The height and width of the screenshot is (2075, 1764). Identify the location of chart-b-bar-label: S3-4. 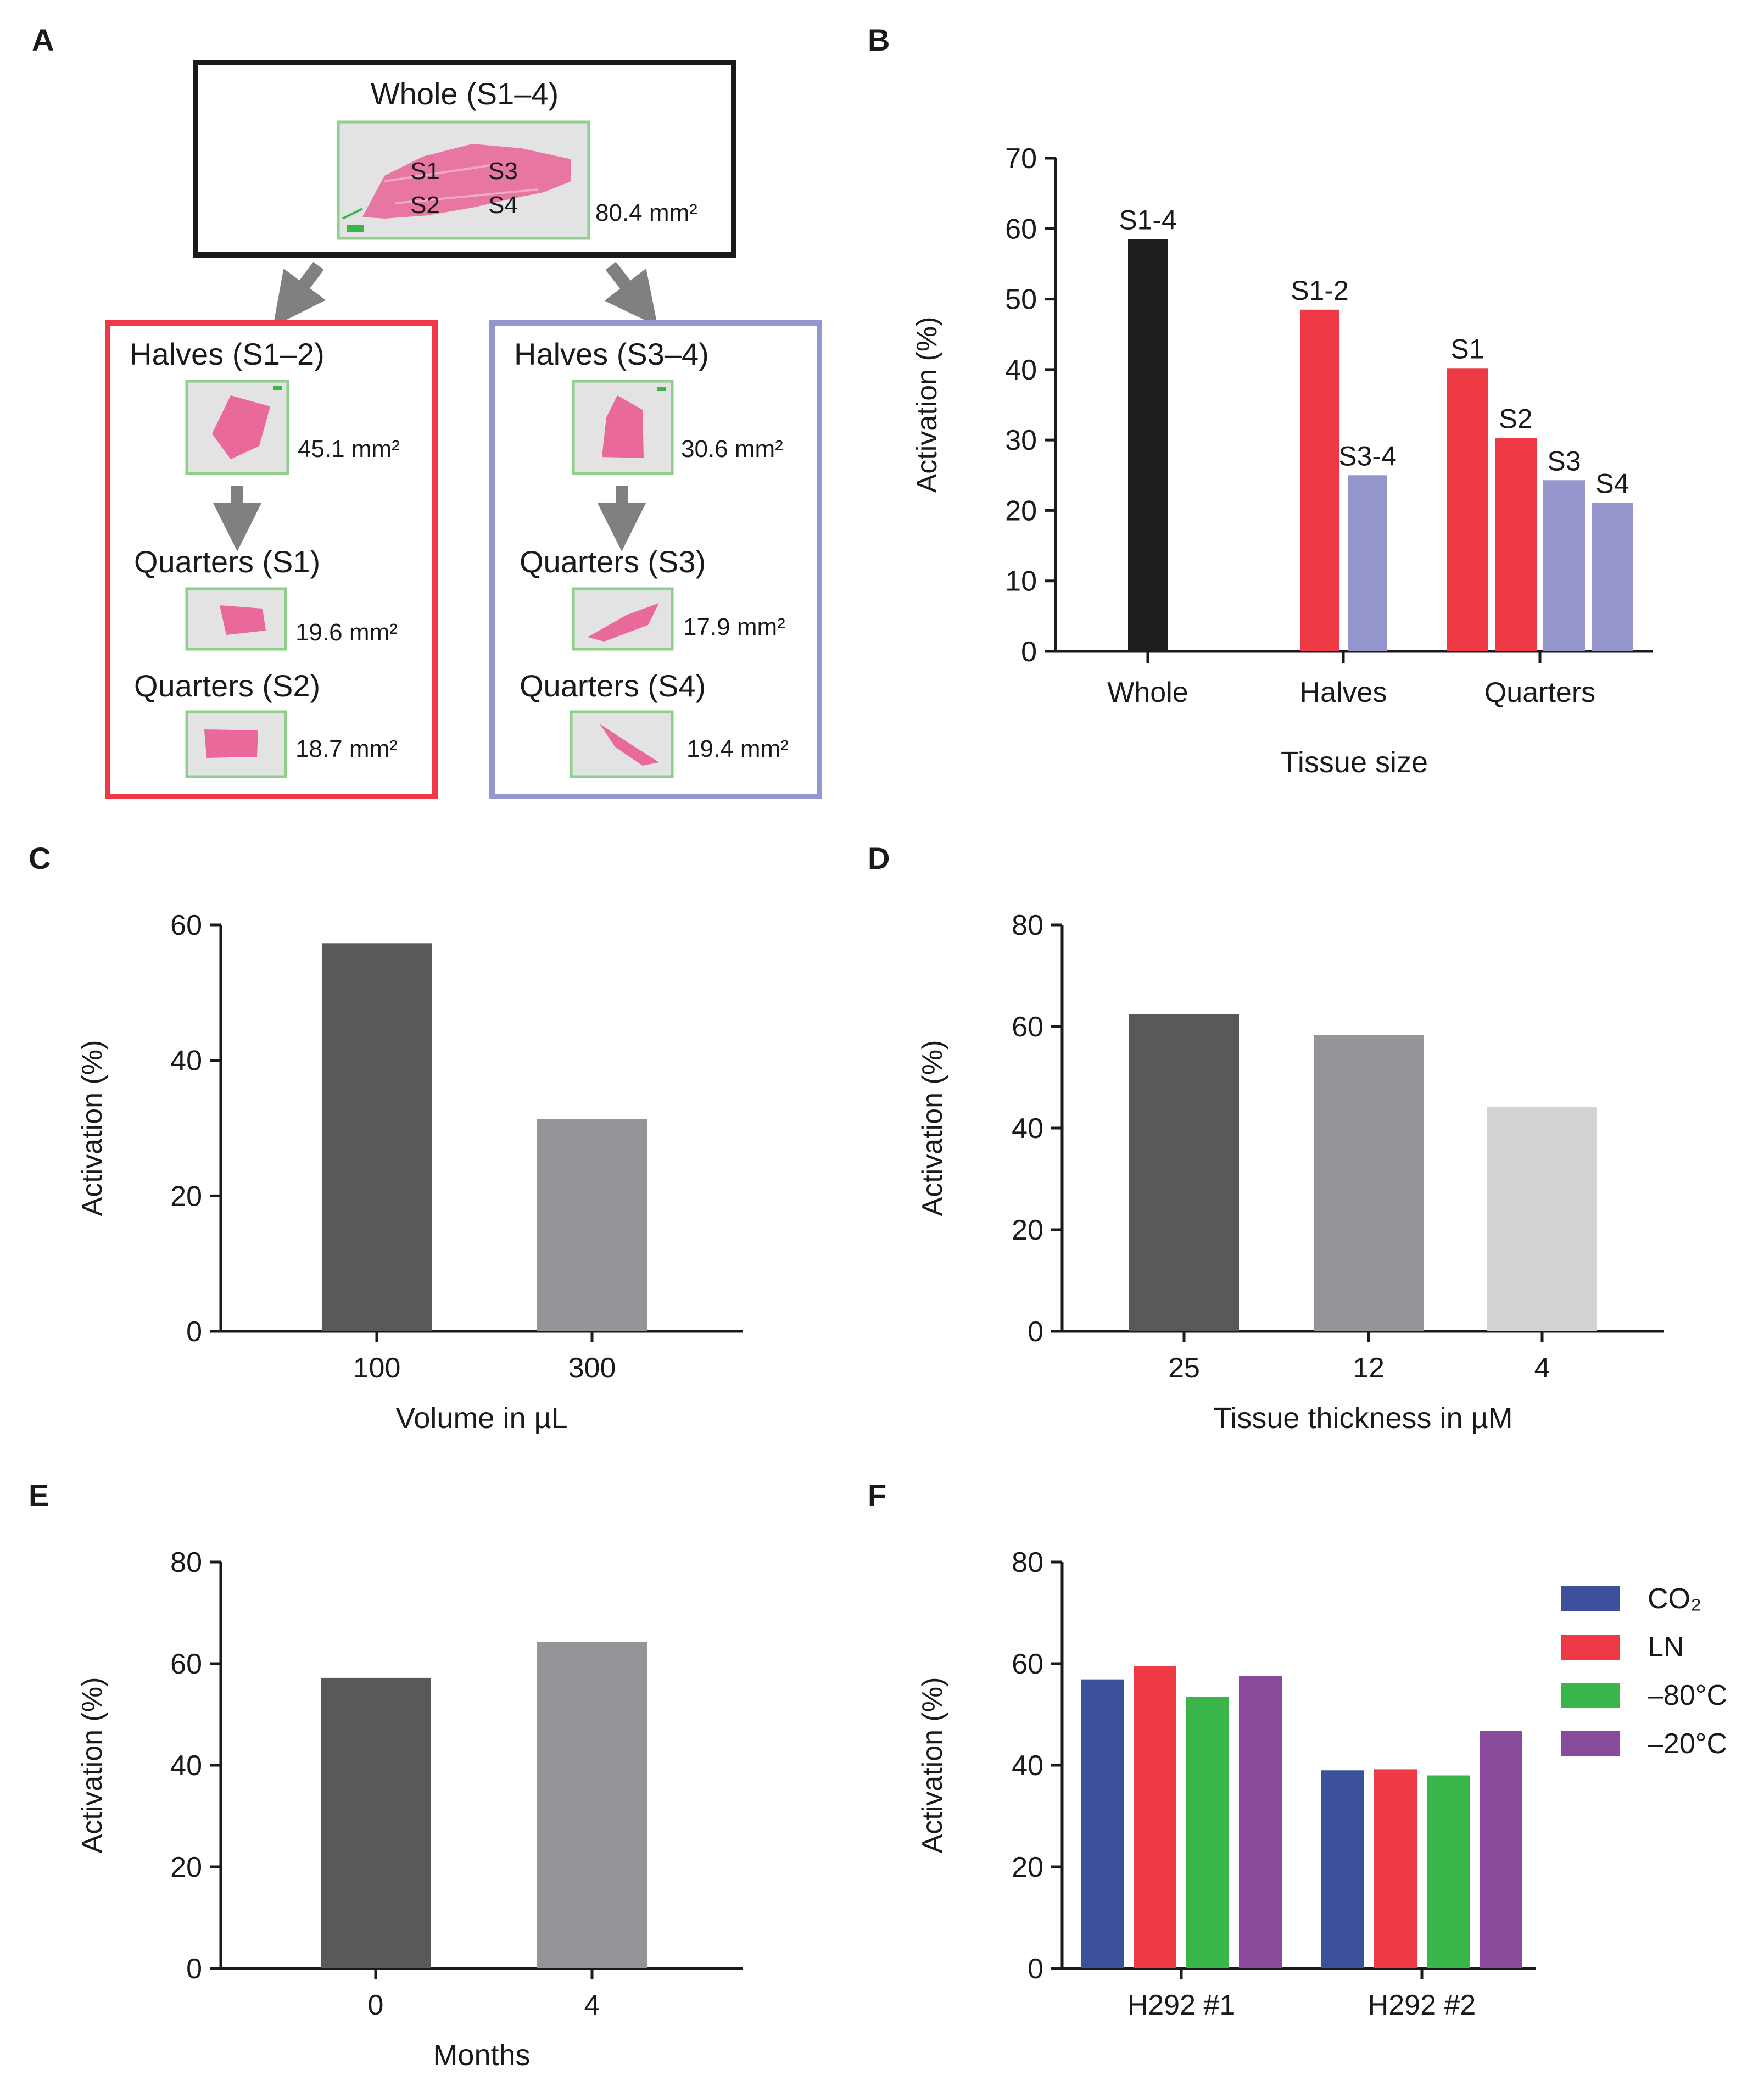
(1367, 455).